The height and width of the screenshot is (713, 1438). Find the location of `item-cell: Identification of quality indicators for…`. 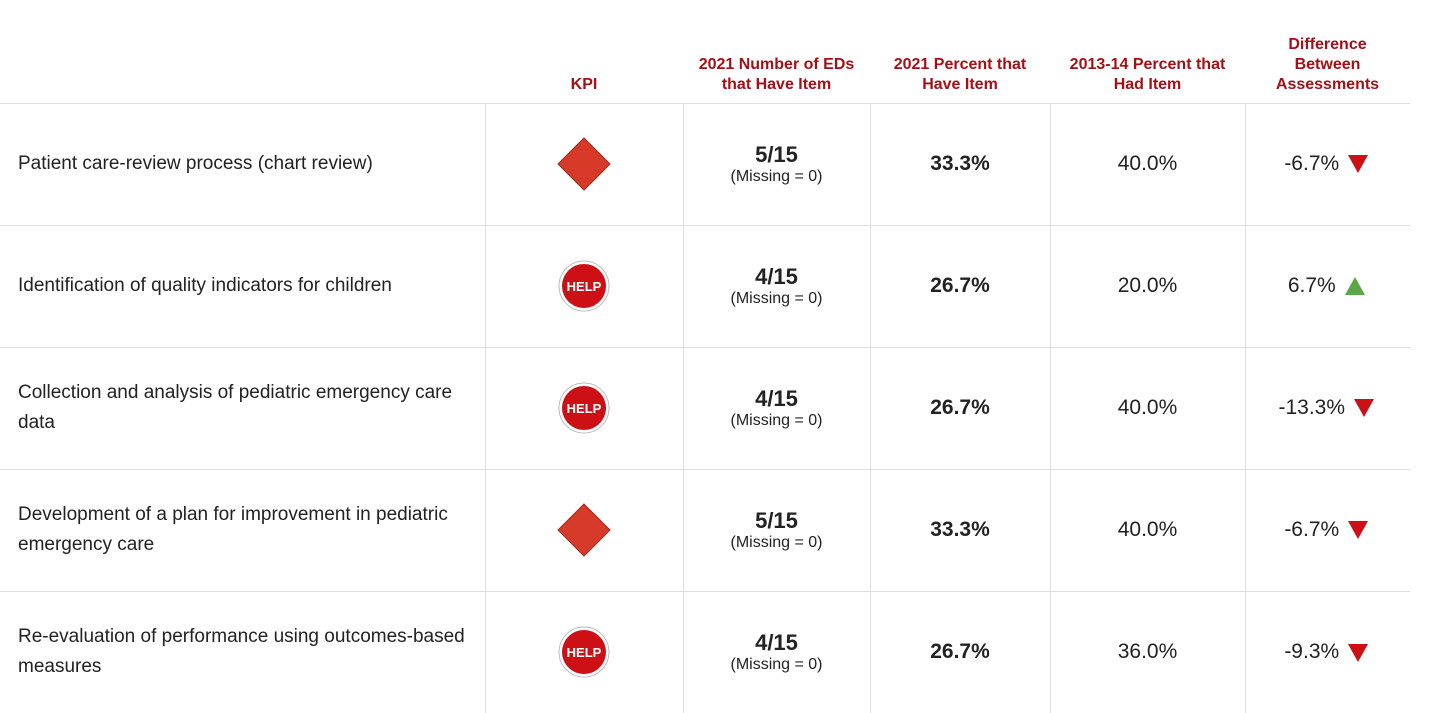

item-cell: Identification of quality indicators for… is located at coordinates (242, 285).